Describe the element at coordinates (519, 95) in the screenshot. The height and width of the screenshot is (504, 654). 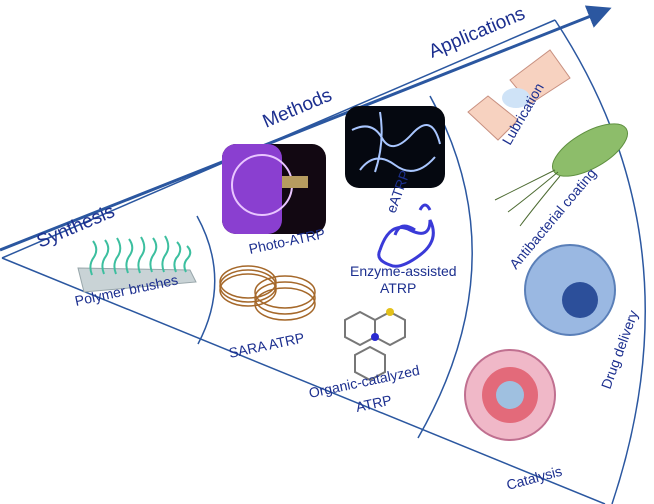
I see `joint-image` at that location.